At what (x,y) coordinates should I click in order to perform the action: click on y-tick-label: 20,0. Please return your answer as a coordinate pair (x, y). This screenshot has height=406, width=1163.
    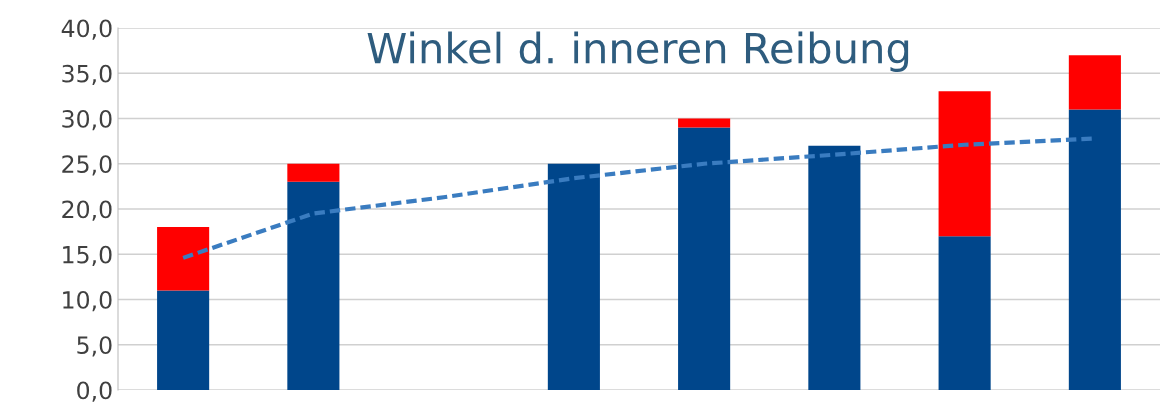
    Looking at the image, I should click on (87, 210).